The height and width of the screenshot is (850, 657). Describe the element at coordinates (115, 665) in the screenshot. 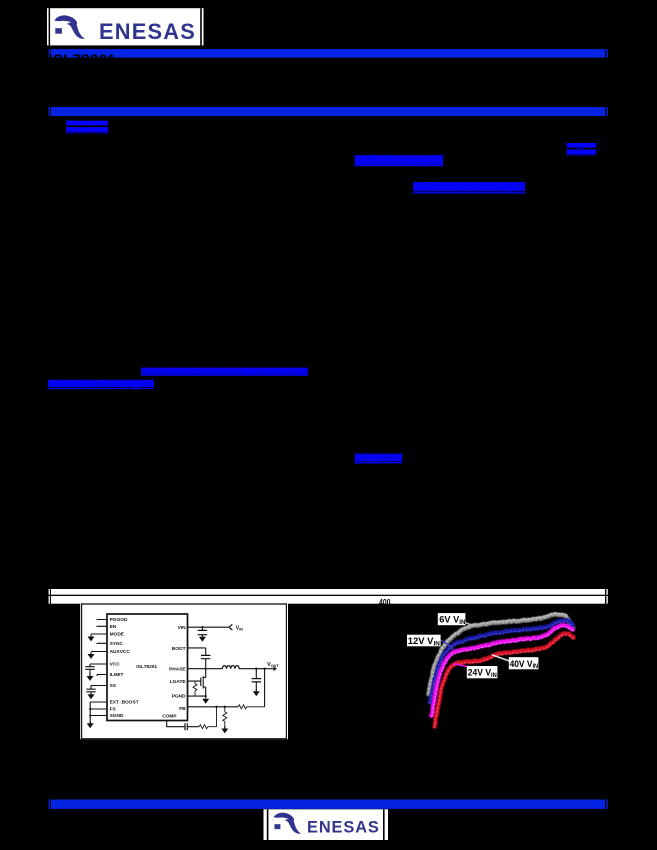

I see `svg-text: VCC` at that location.